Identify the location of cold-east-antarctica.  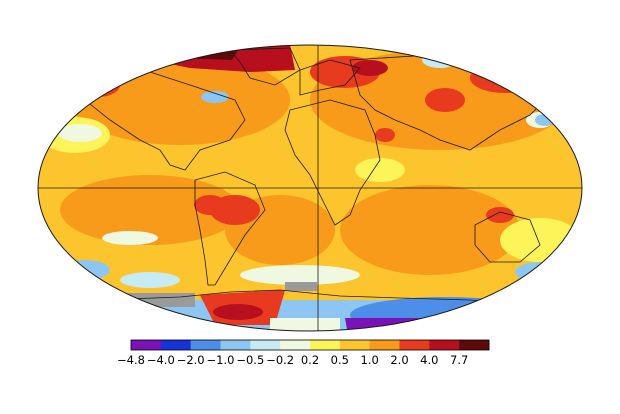
(382, 324).